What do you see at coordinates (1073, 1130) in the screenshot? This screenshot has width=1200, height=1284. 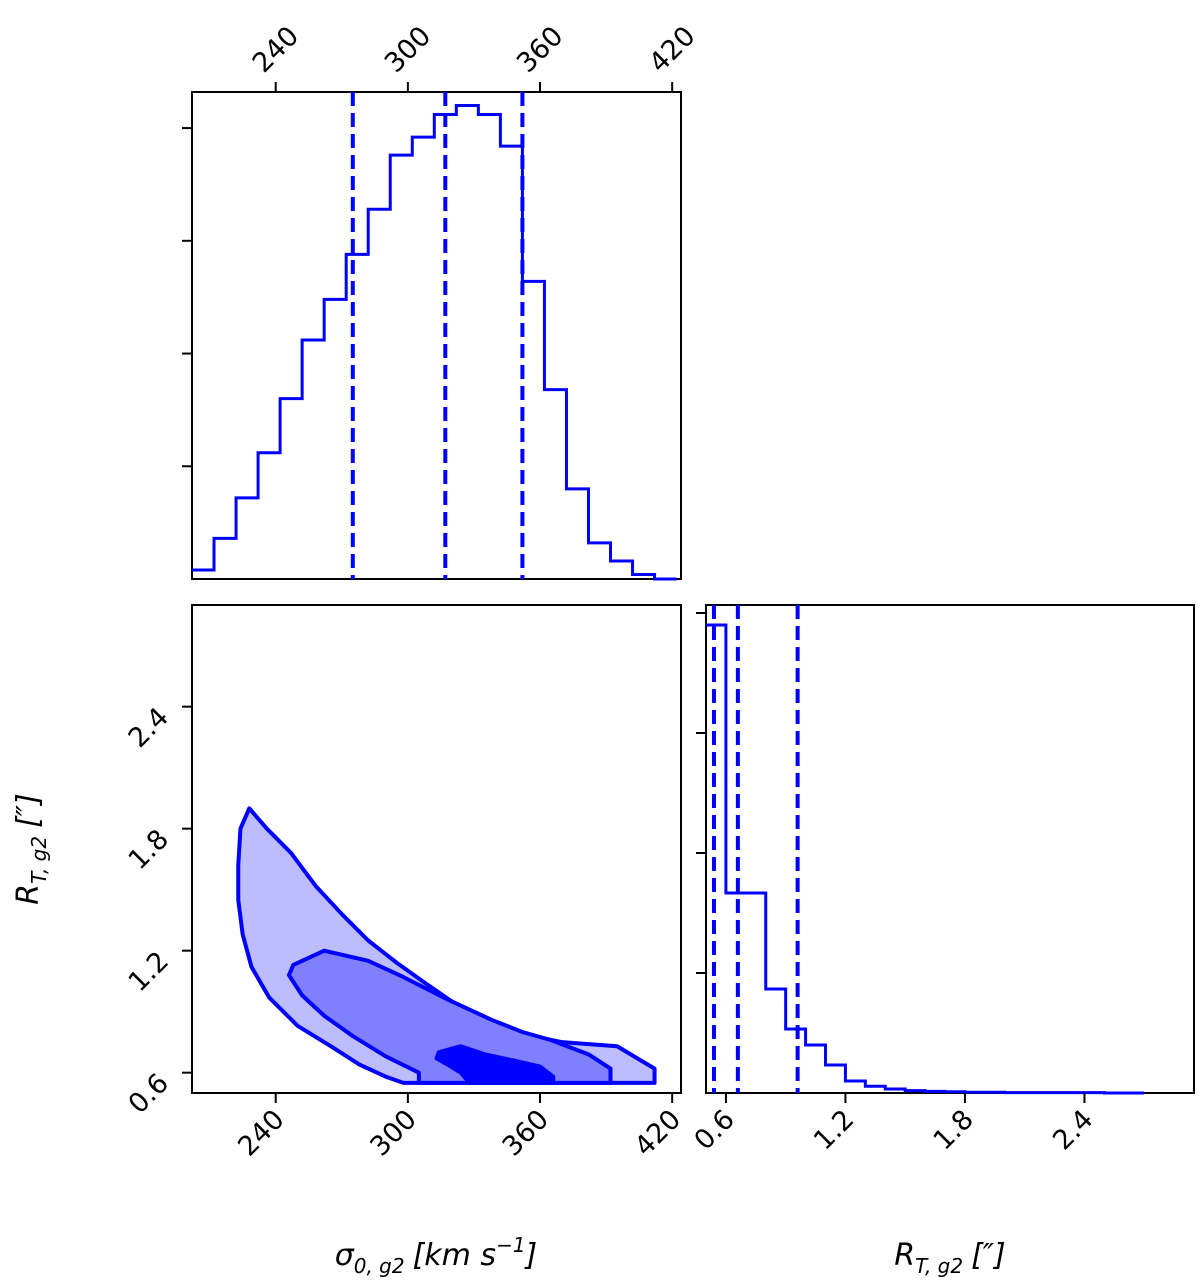 I see `rt-xtick-label: 2.4` at bounding box center [1073, 1130].